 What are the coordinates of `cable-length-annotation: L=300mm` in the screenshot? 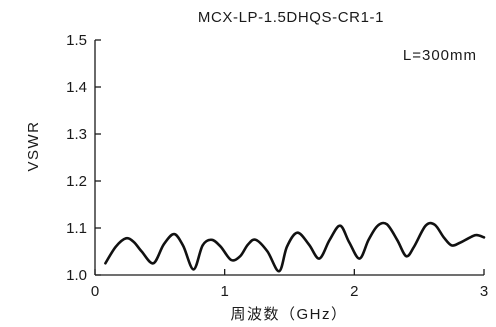 It's located at (440, 55).